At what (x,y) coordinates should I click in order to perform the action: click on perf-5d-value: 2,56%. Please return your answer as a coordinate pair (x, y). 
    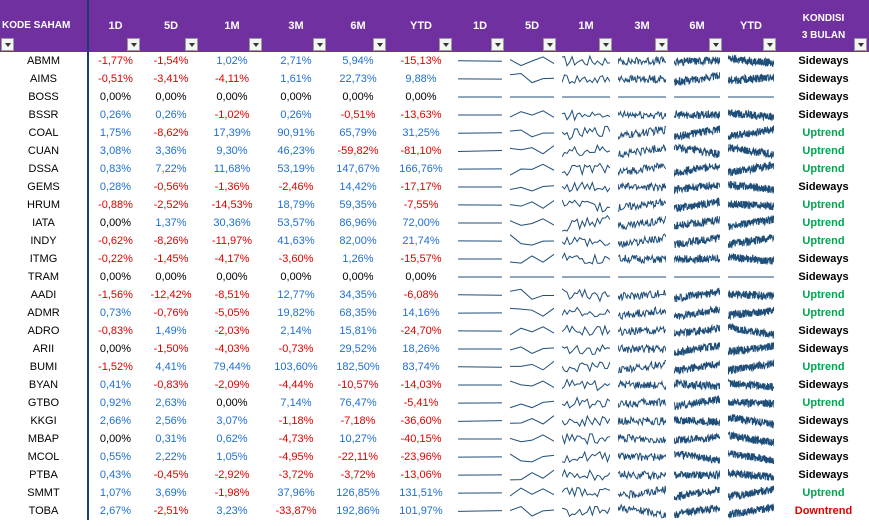
    Looking at the image, I should click on (171, 421).